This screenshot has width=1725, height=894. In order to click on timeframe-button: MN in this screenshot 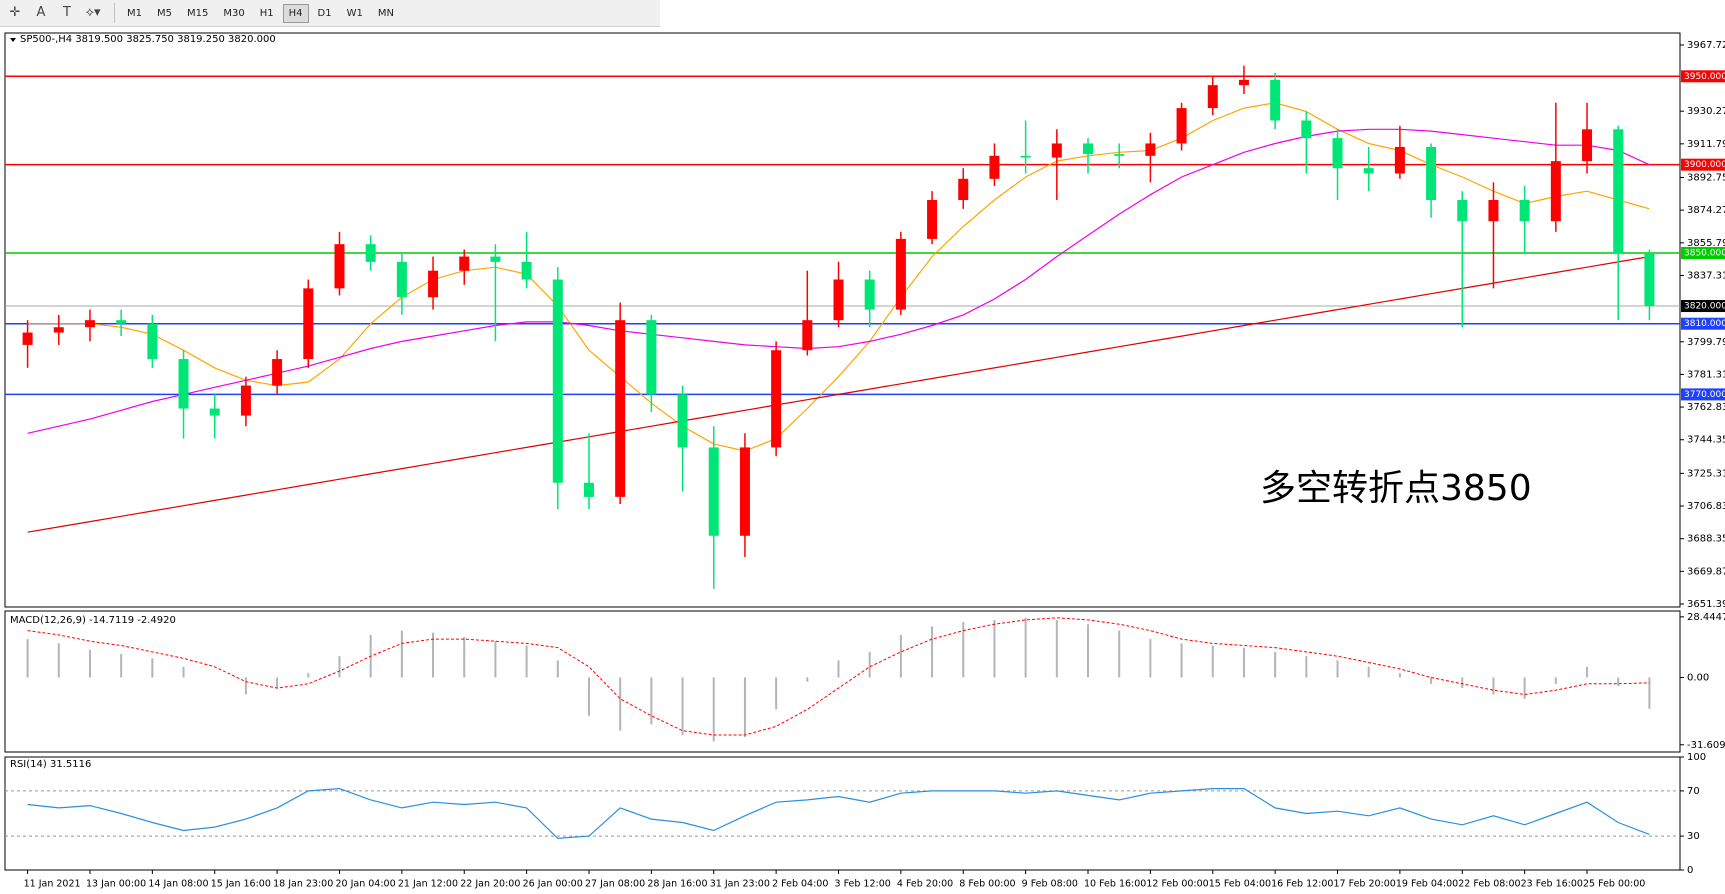, I will do `click(385, 13)`.